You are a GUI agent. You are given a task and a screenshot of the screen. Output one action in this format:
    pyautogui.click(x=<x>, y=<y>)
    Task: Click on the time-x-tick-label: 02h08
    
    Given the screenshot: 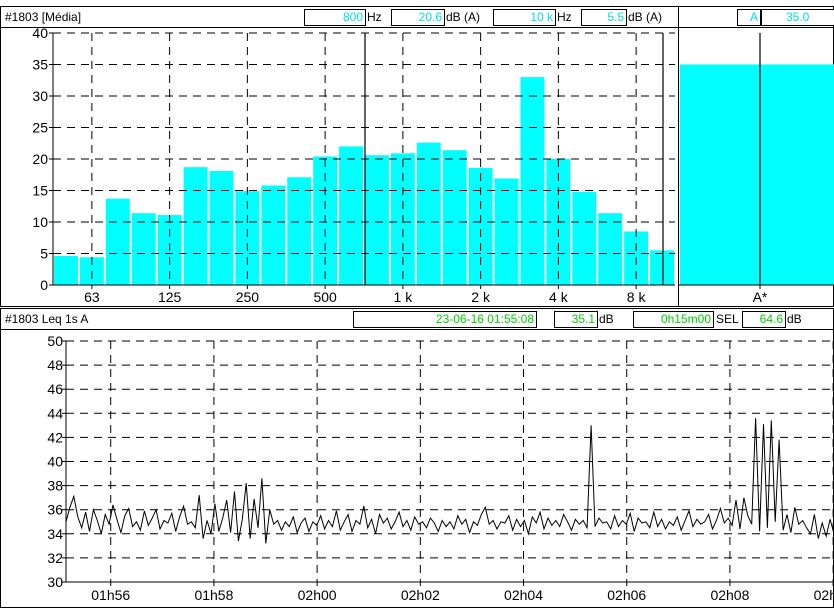 What is the action you would take?
    pyautogui.click(x=729, y=595)
    